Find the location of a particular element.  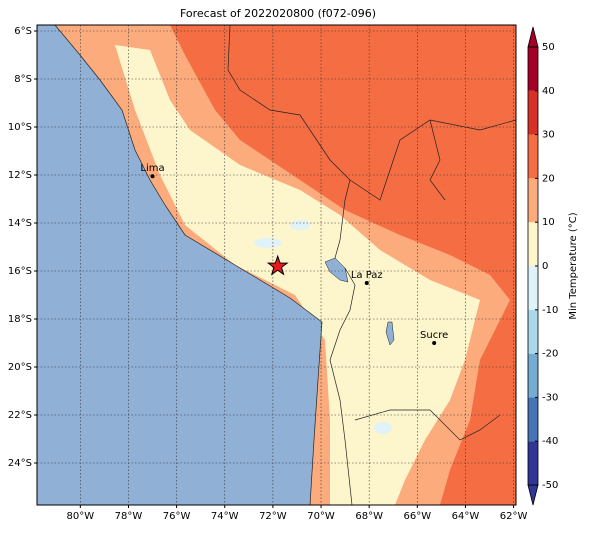

y-tick-label: 12°S is located at coordinates (20, 175).